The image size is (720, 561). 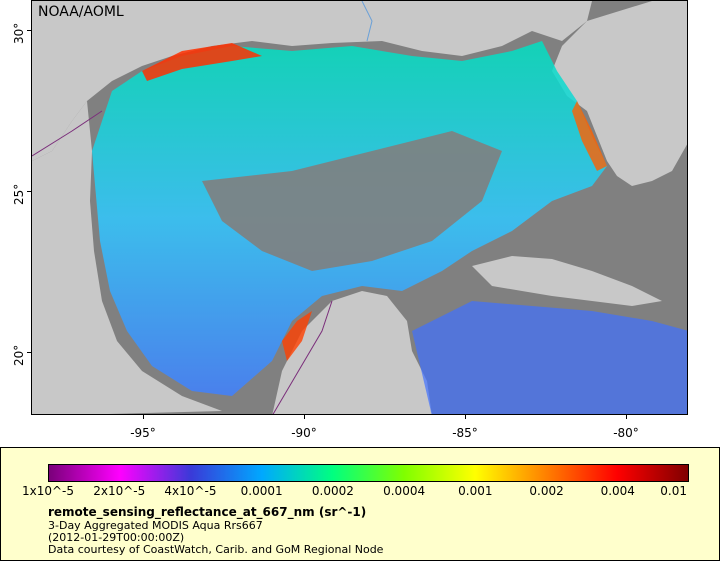 What do you see at coordinates (297, 336) in the screenshot?
I see `coastal-high-reflectance-yucatan` at bounding box center [297, 336].